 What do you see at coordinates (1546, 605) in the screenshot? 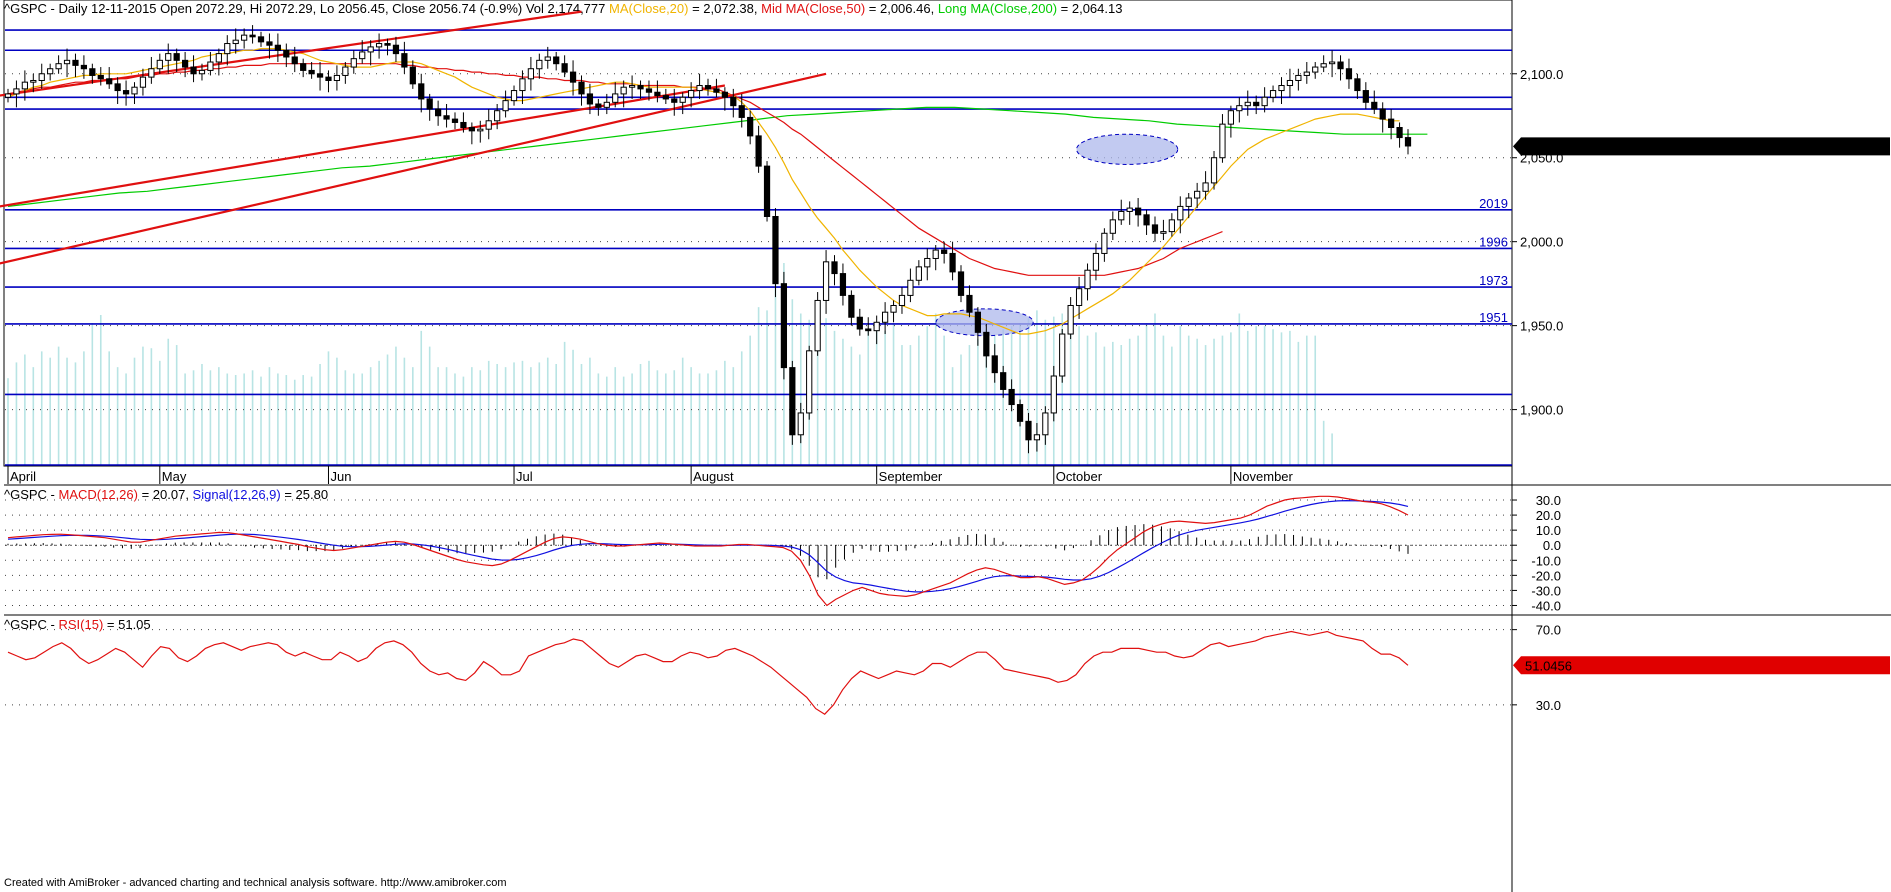
I see `macd-axis-label: -40.0` at bounding box center [1546, 605].